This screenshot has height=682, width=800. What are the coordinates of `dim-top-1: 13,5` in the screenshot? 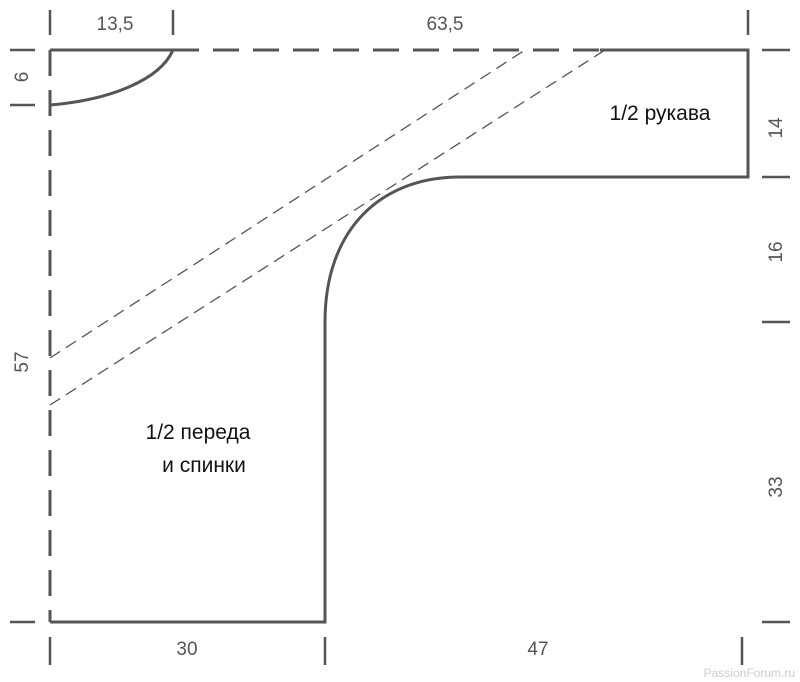 It's located at (115, 24).